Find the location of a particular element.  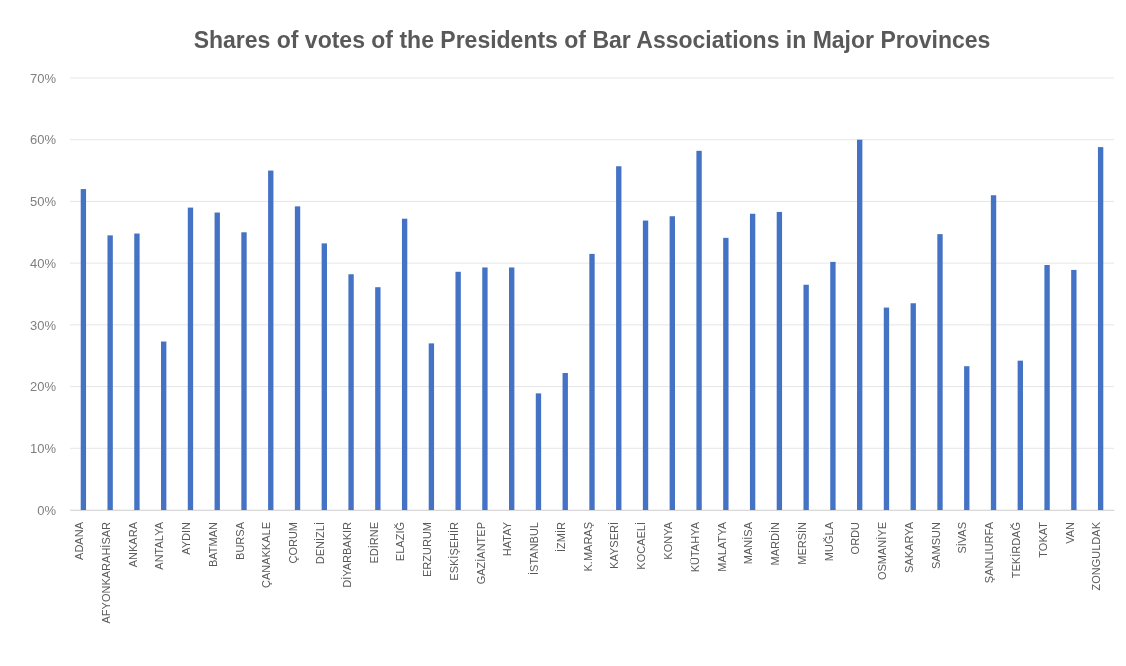

x-tick-label: MANİSA is located at coordinates (748, 543).